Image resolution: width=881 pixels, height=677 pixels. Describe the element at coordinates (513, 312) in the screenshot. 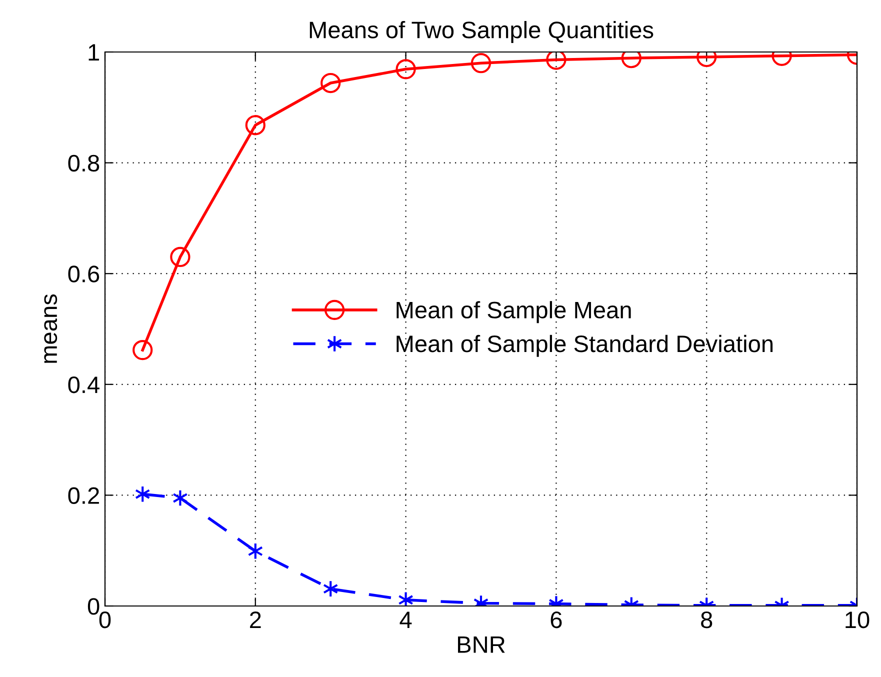

I see `legend-label: Mean of Sample Mean` at that location.